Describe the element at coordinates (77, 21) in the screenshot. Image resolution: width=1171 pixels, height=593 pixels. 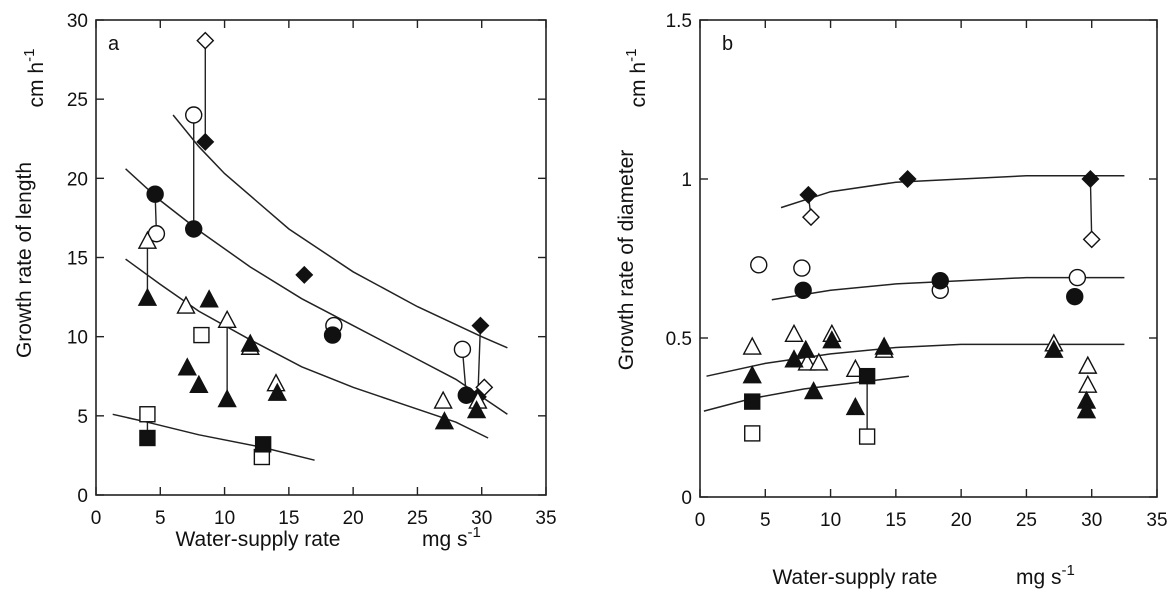
I see `y-tick-label: 30` at that location.